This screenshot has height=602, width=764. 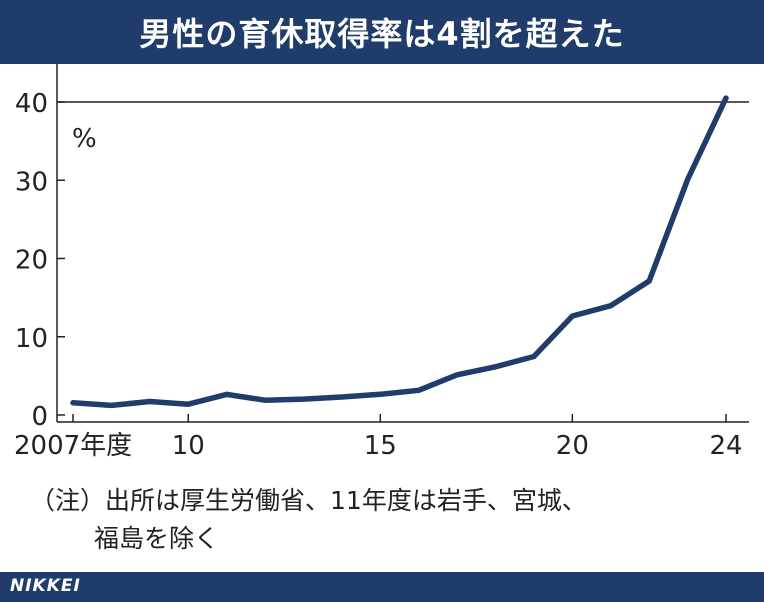 What do you see at coordinates (382, 587) in the screenshot?
I see `footer-bar: NIKKEI` at bounding box center [382, 587].